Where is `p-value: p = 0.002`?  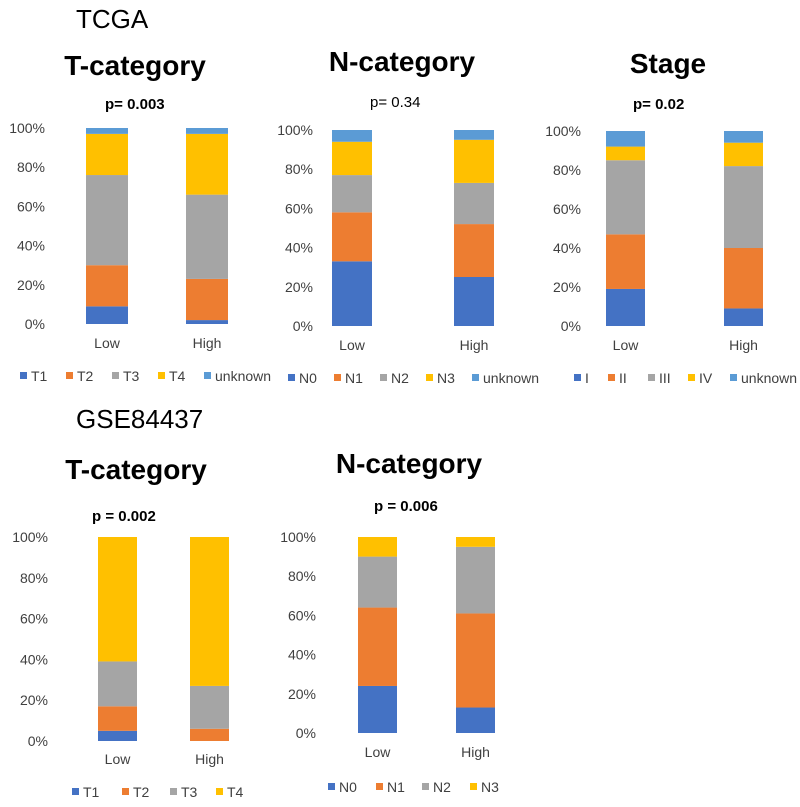
p-value: p = 0.002 is located at coordinates (124, 516).